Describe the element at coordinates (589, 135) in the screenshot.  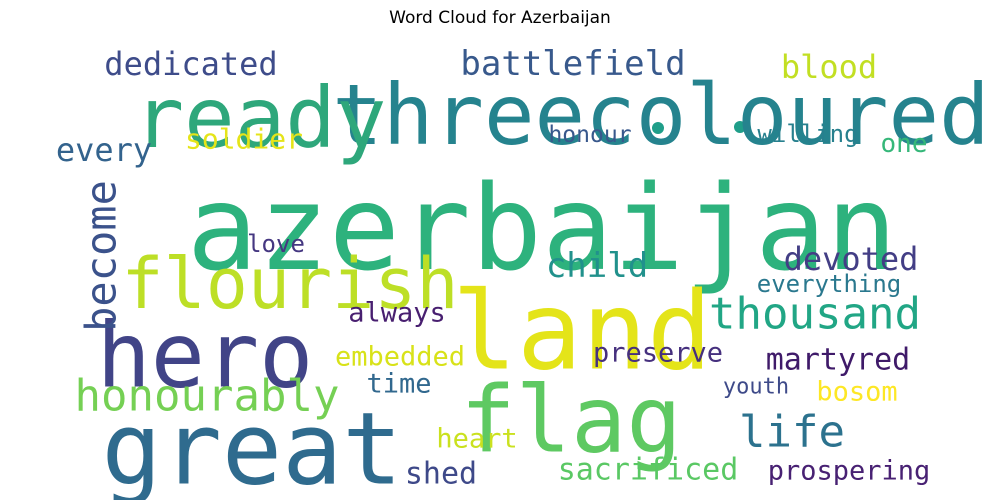
I see `word-honour: honour` at that location.